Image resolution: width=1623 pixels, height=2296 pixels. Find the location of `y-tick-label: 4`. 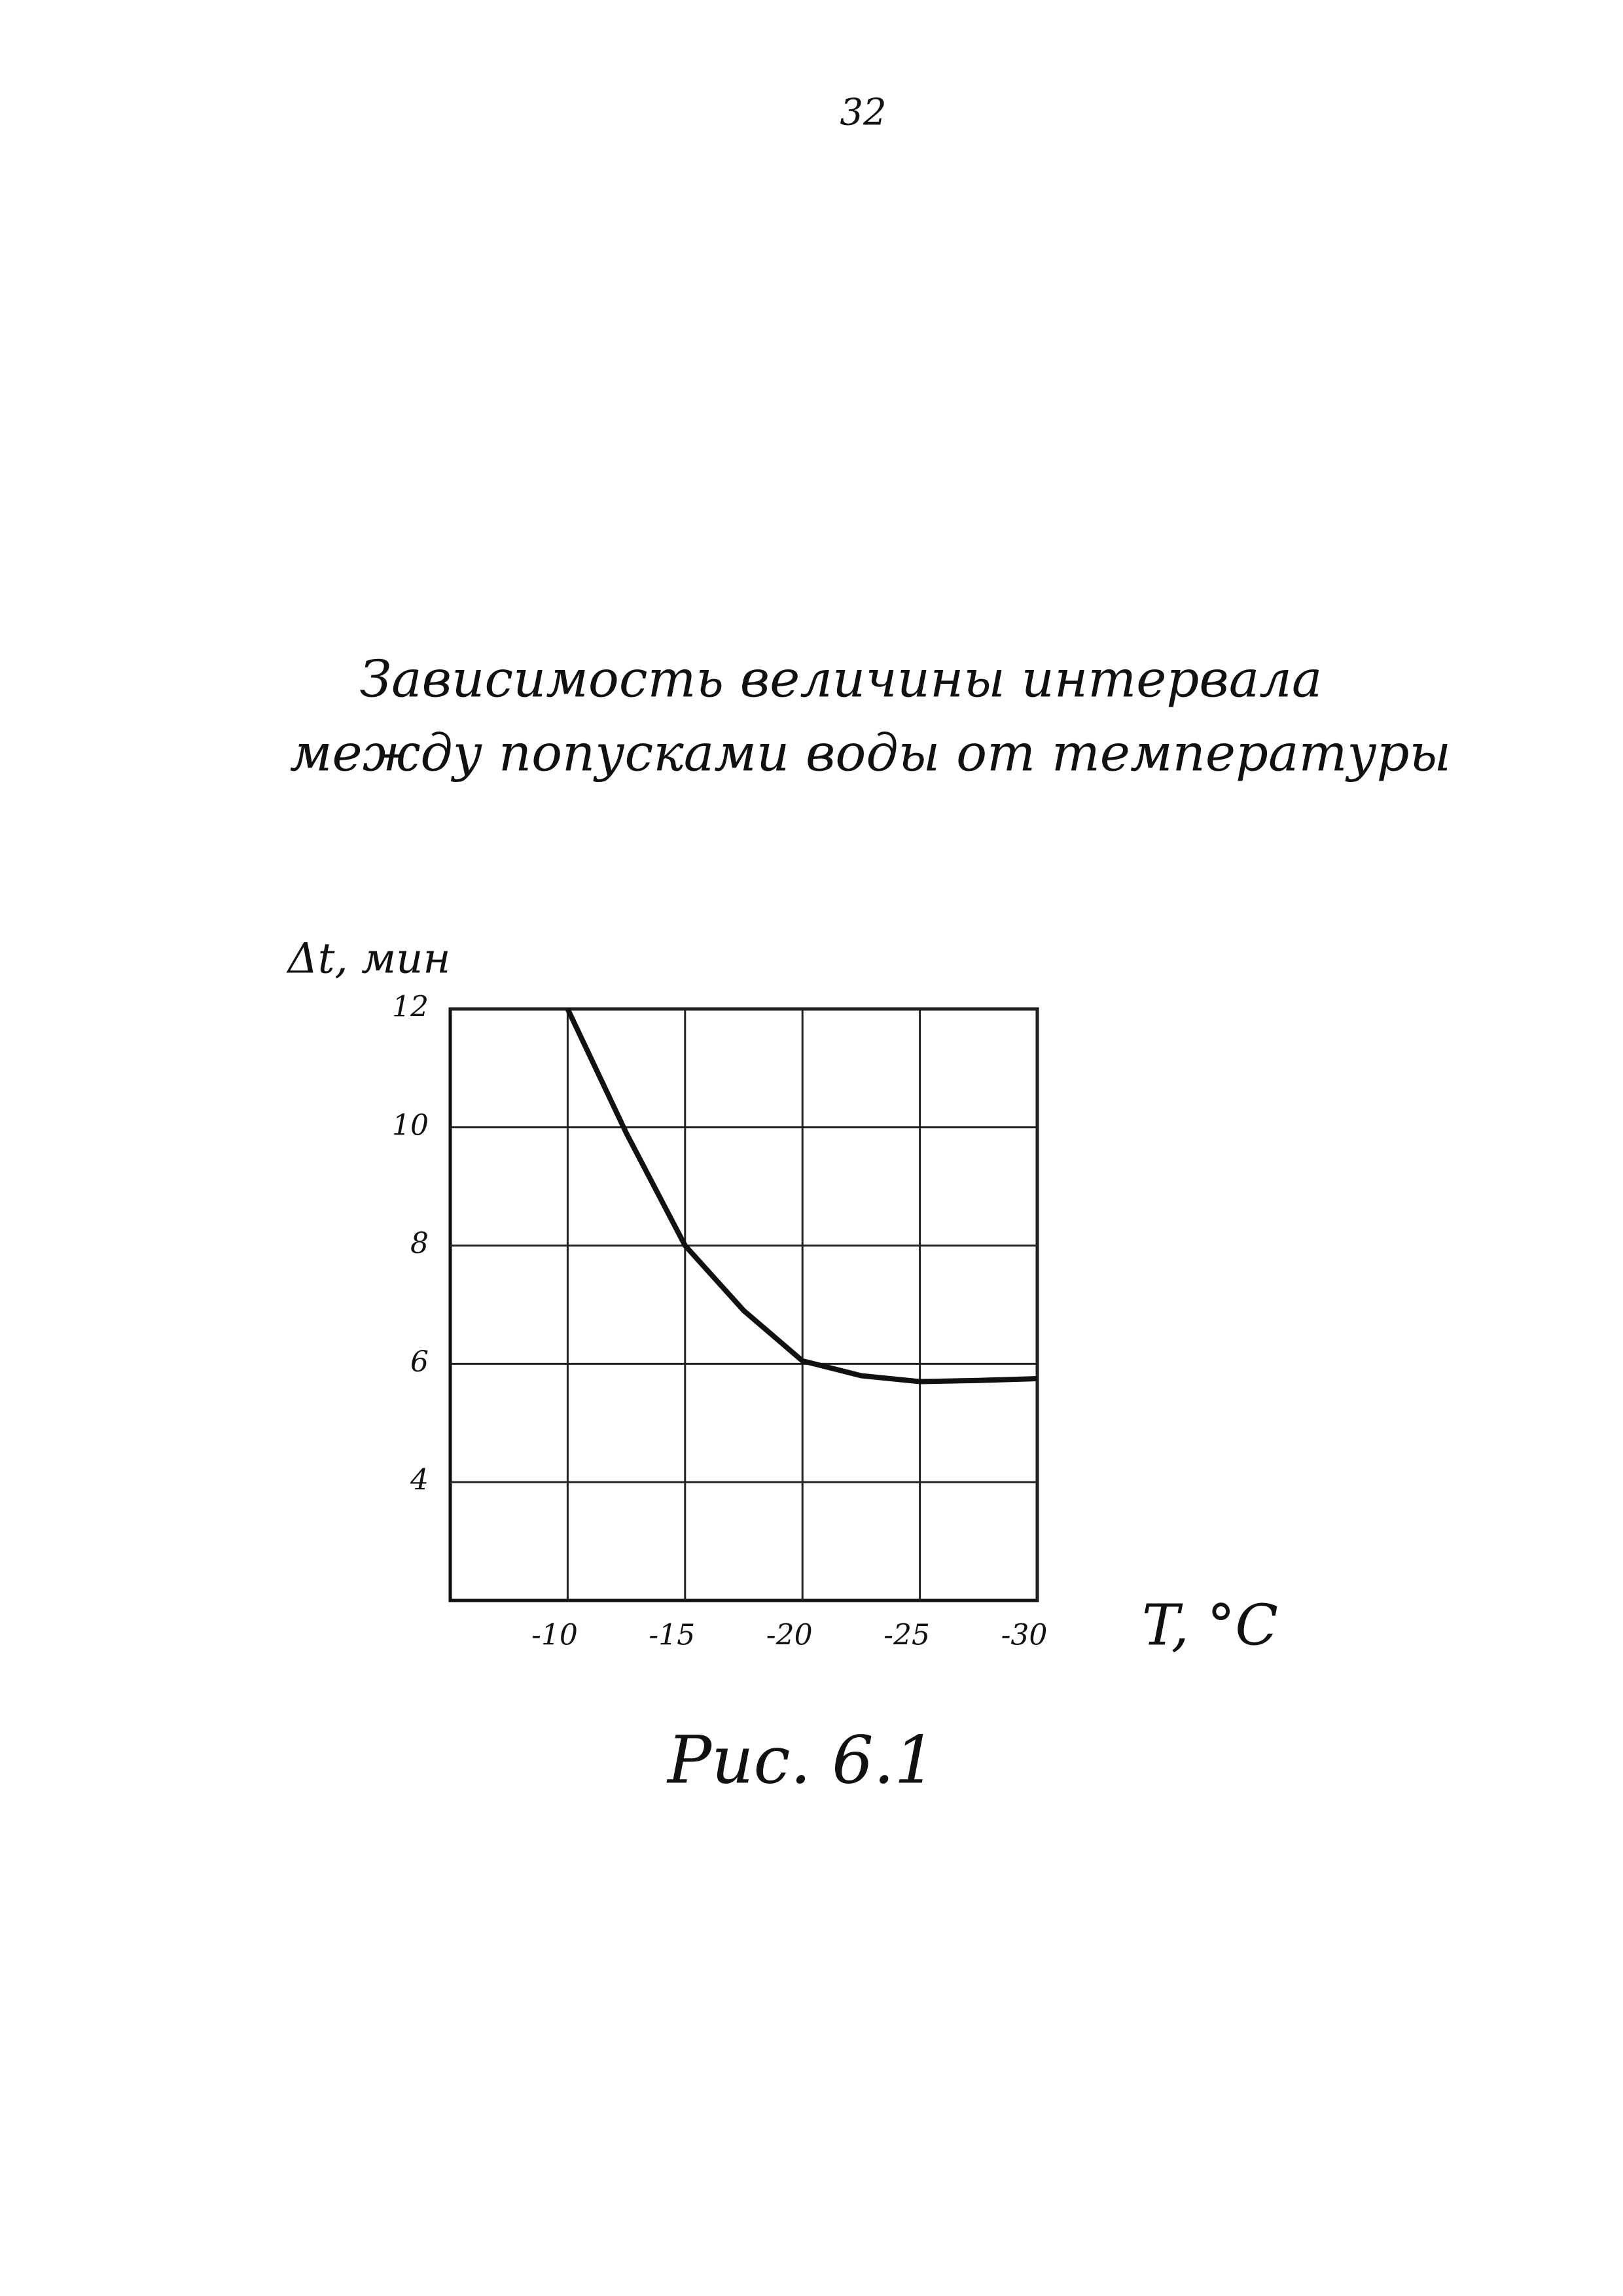

y-tick-label: 4 is located at coordinates (419, 1480).